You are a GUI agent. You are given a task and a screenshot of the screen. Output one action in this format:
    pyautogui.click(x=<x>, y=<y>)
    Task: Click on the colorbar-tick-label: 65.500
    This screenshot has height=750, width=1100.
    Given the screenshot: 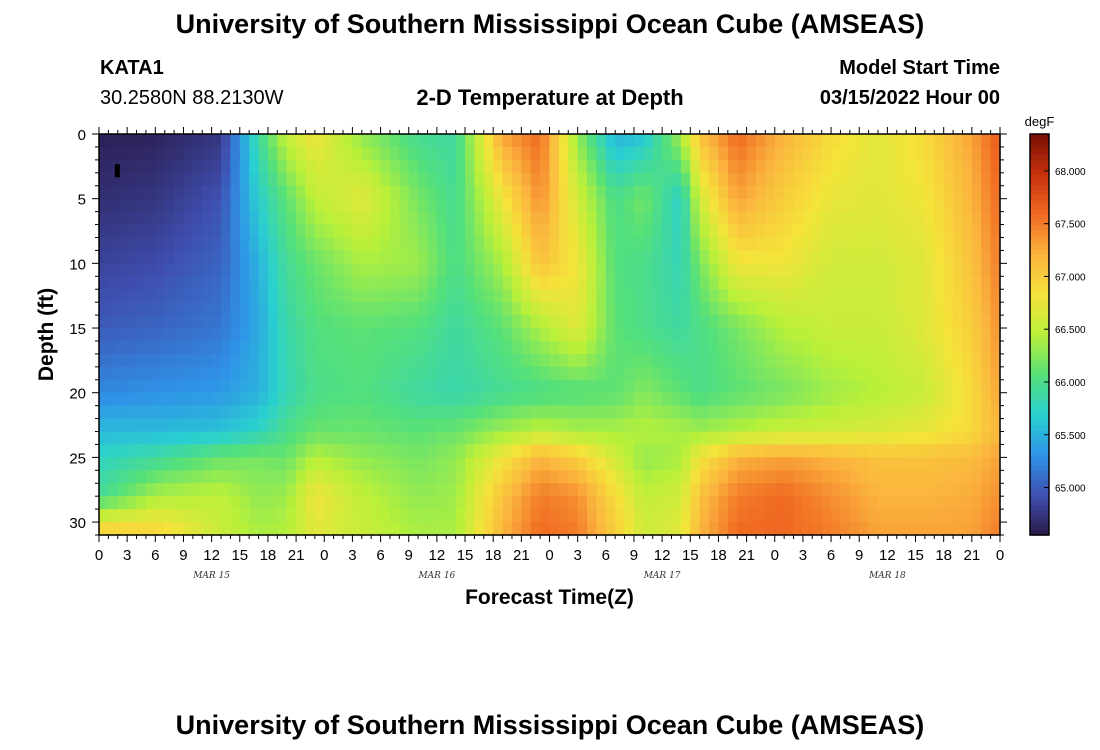 What is the action you would take?
    pyautogui.click(x=1070, y=436)
    